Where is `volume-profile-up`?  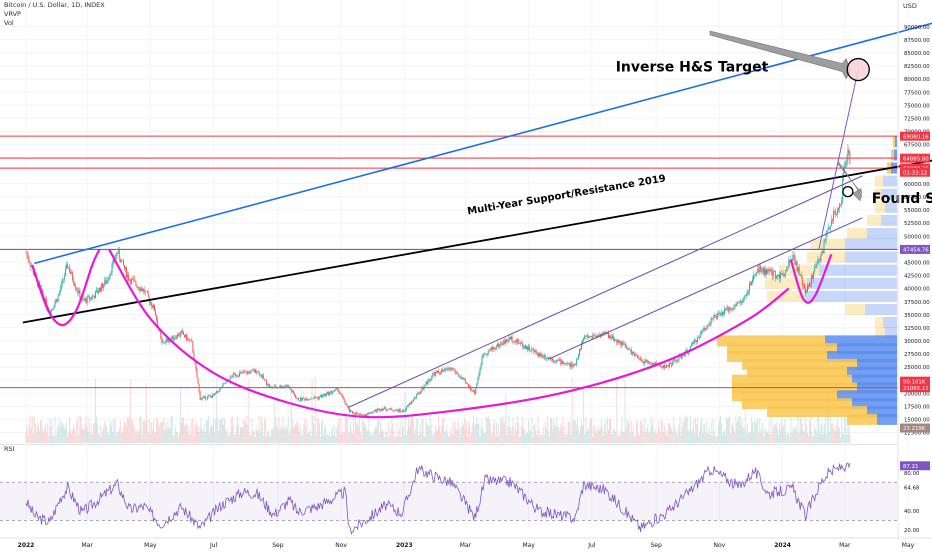
volume-profile-up is located at coordinates (887, 419).